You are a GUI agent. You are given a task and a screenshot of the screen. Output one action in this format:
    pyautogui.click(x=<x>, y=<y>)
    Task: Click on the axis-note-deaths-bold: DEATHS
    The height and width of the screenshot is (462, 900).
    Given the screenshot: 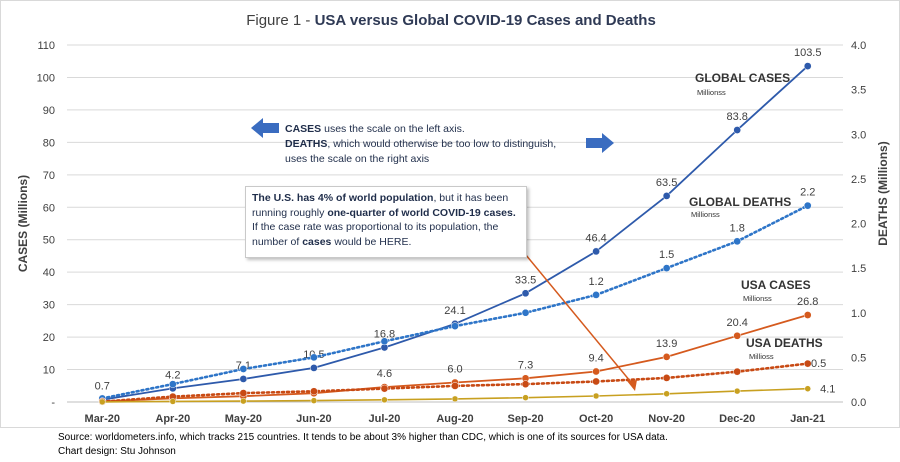 What is the action you would take?
    pyautogui.click(x=306, y=144)
    